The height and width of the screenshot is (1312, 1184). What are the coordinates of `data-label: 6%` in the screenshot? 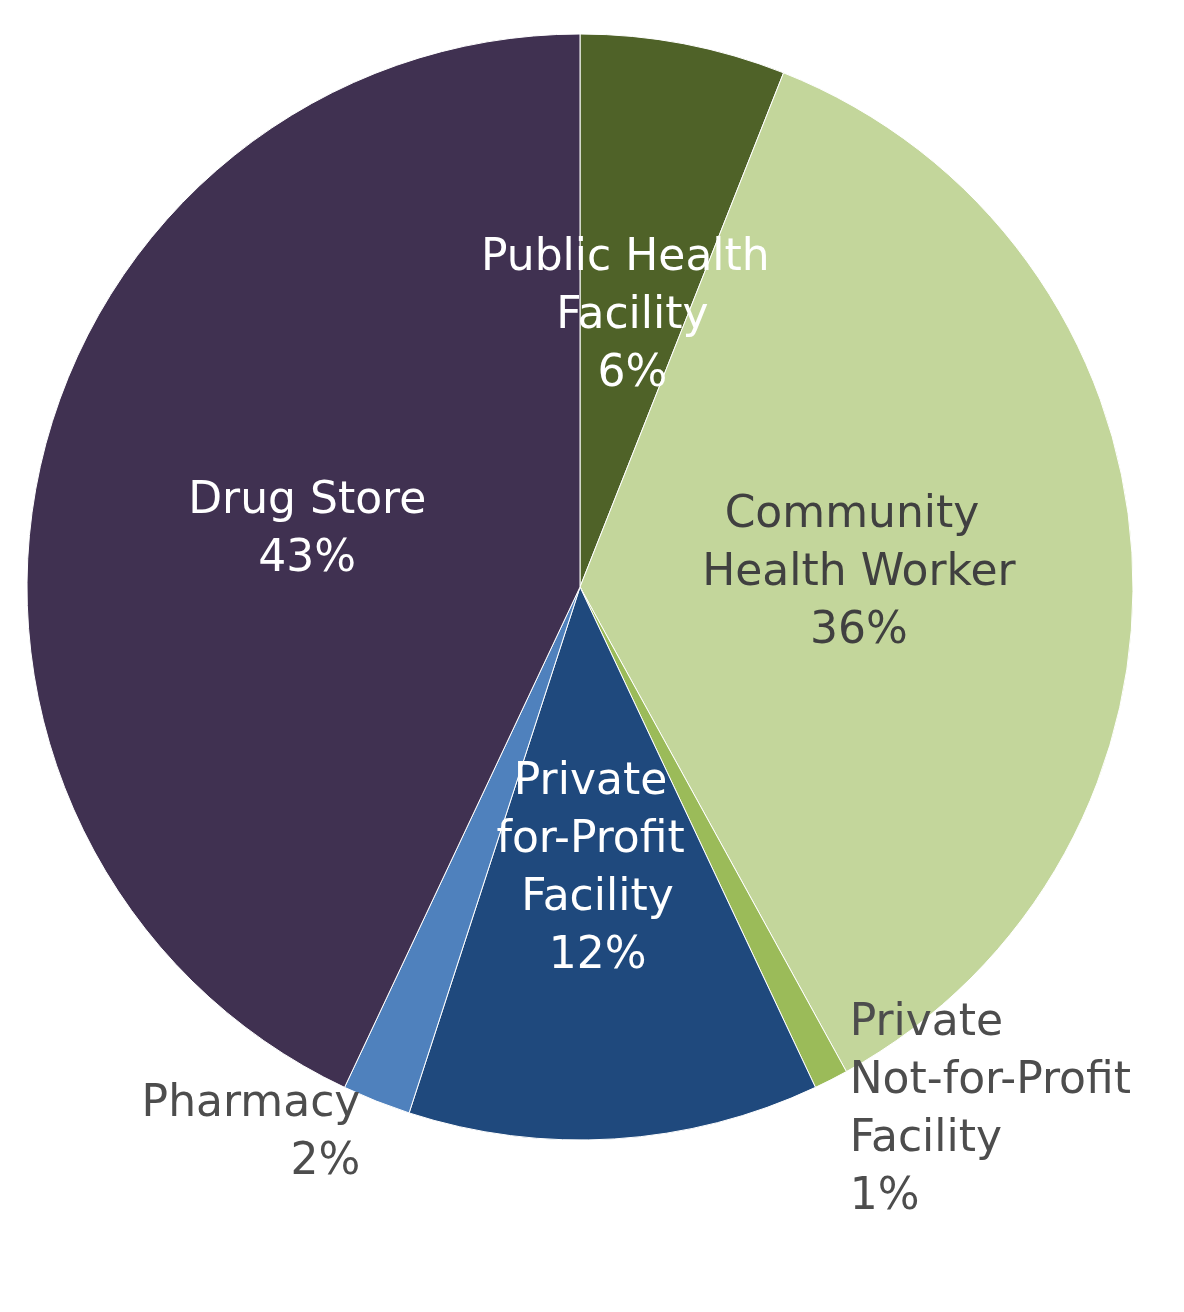 It's located at (632, 370).